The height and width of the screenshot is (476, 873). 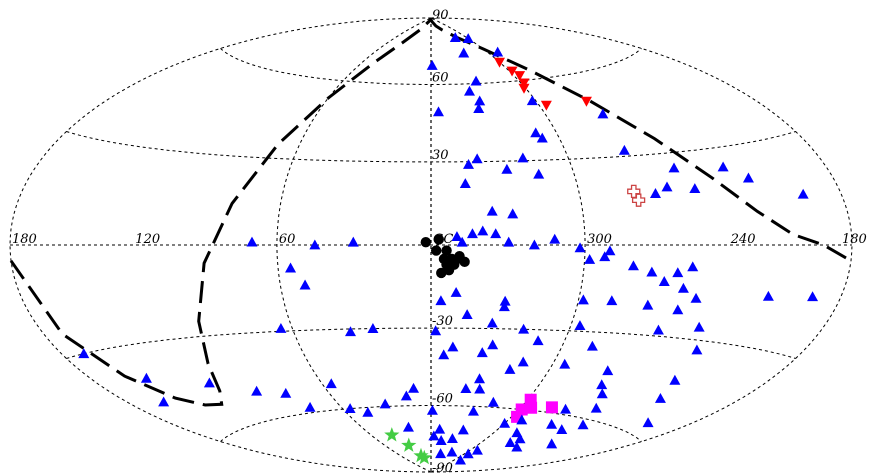 I want to click on point-cross-open, so click(x=638, y=200).